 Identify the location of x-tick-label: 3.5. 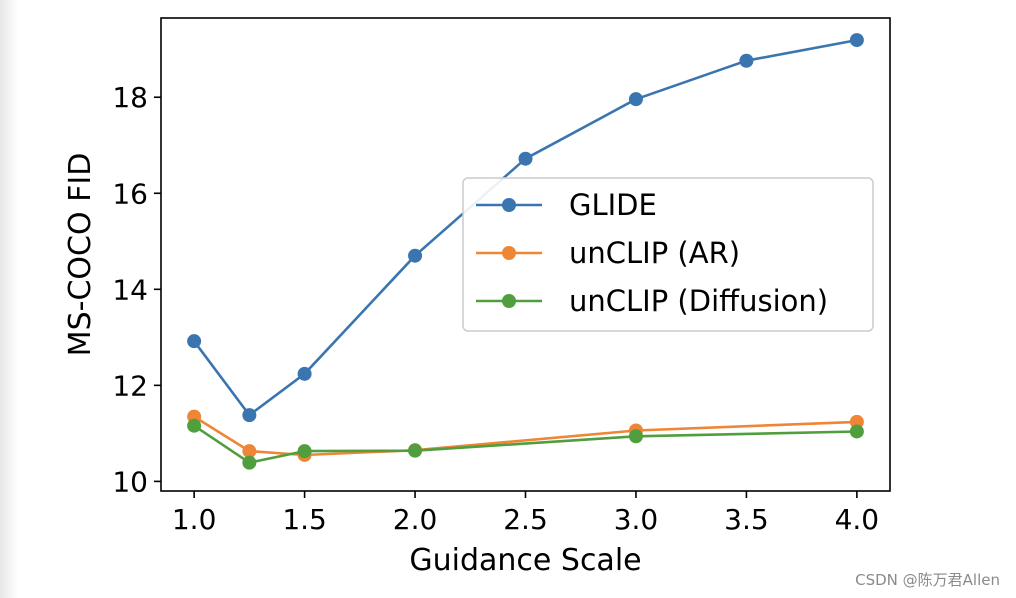
(746, 519).